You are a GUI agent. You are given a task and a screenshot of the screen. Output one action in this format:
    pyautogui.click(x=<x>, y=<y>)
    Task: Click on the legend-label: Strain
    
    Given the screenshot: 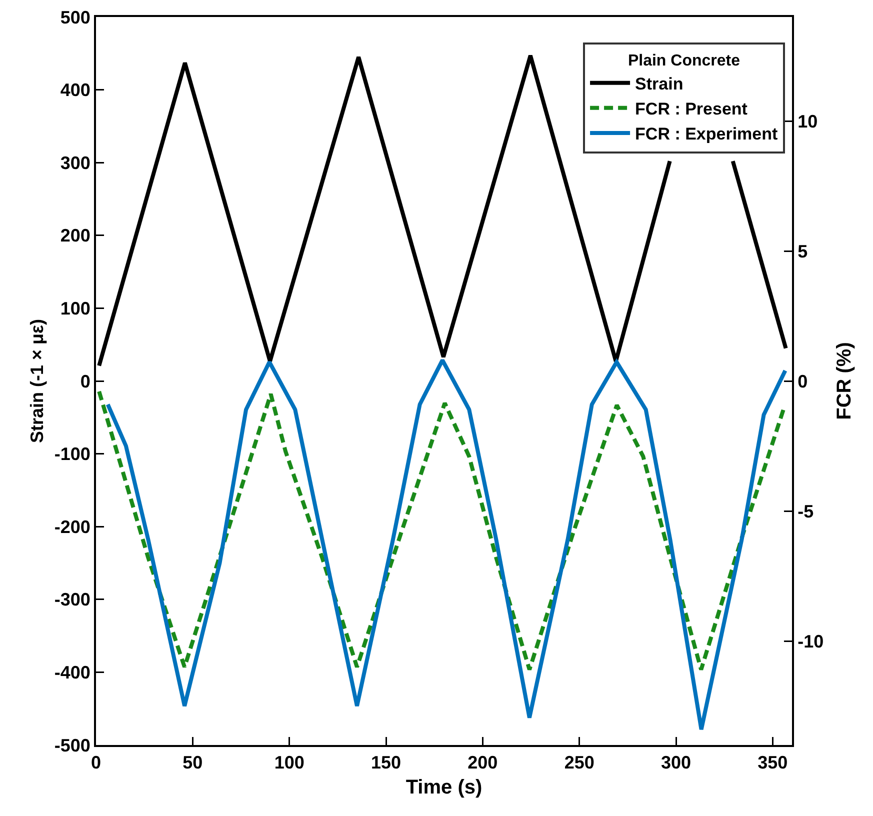 What is the action you would take?
    pyautogui.click(x=659, y=84)
    